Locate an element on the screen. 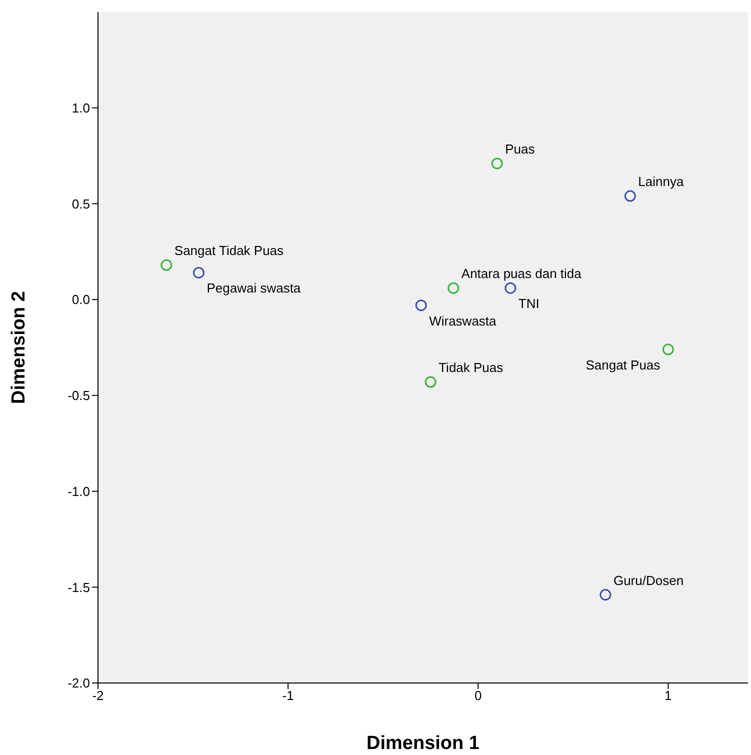 The height and width of the screenshot is (755, 751). annotation: TNI is located at coordinates (529, 304).